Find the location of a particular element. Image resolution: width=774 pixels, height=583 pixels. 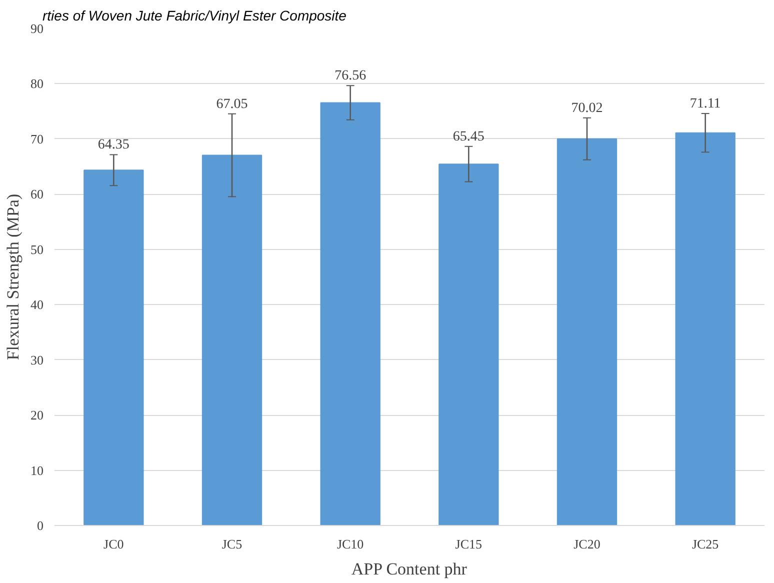

data-label: 76.56 is located at coordinates (350, 76).